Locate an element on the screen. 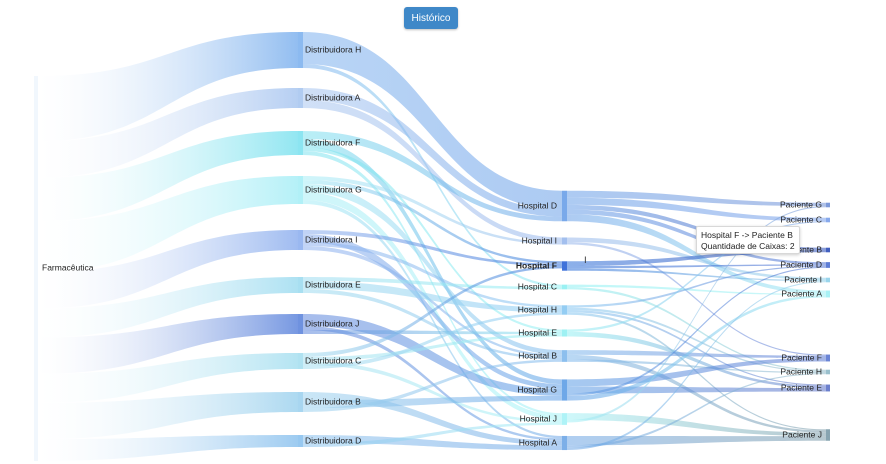  node-hospital-c is located at coordinates (564, 287).